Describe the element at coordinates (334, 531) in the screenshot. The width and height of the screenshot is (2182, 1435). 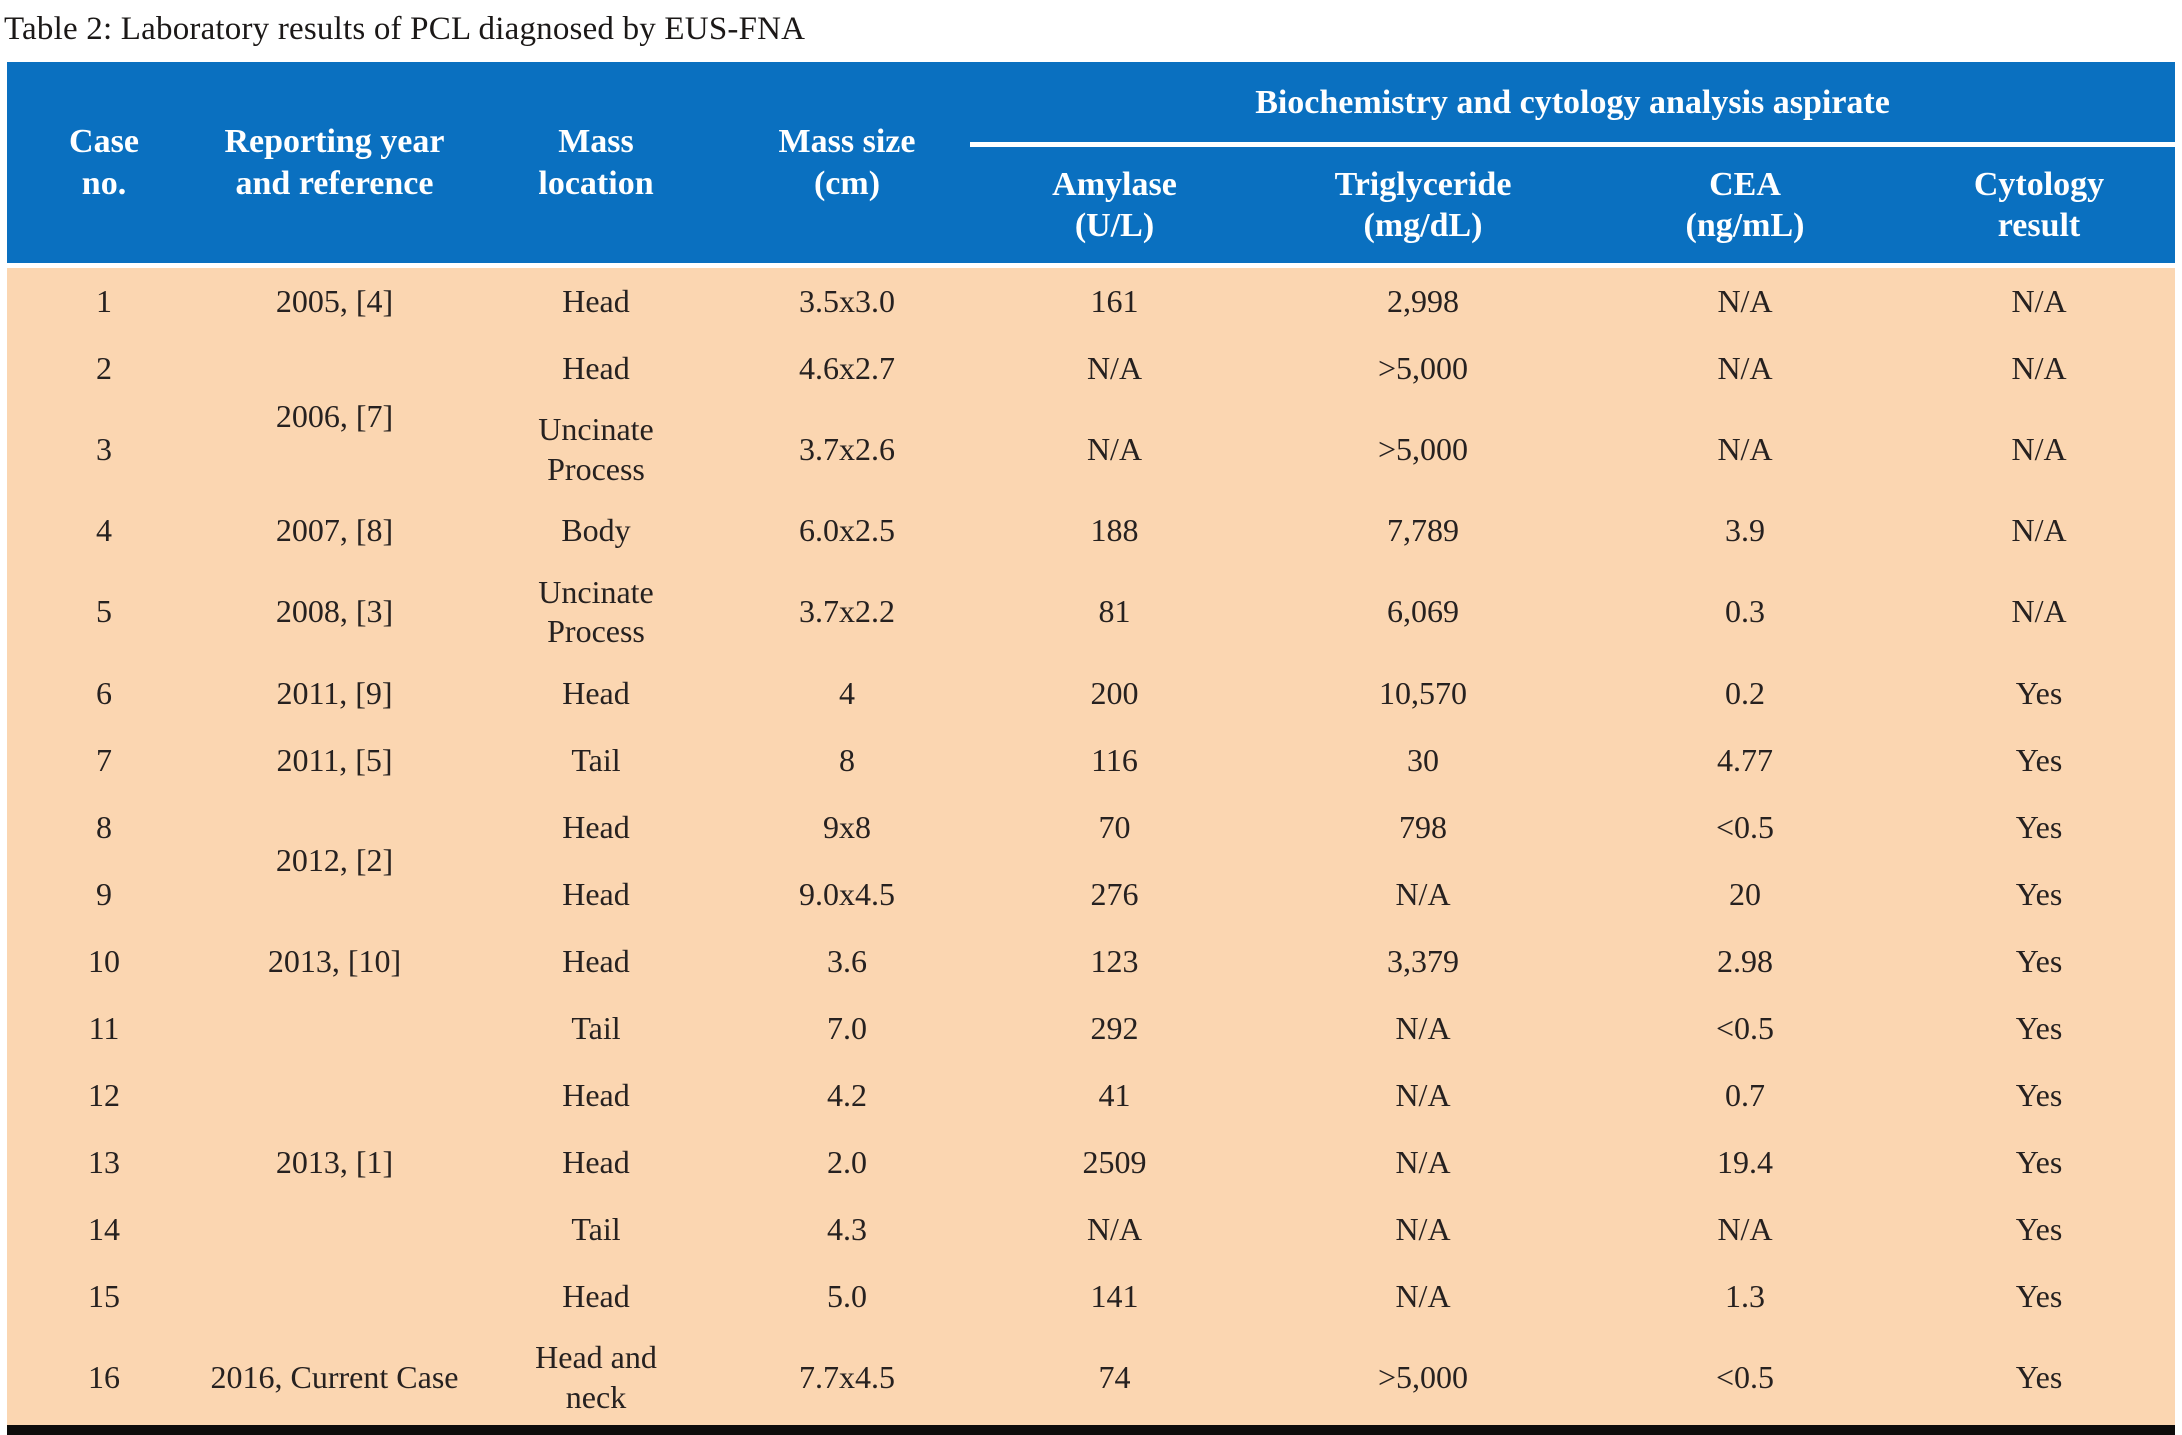
I see `cell-year-reference: 2007, [8]` at that location.